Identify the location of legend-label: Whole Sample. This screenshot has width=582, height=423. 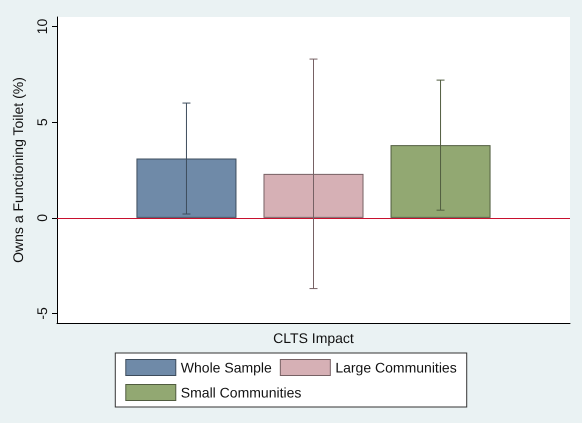
(226, 368).